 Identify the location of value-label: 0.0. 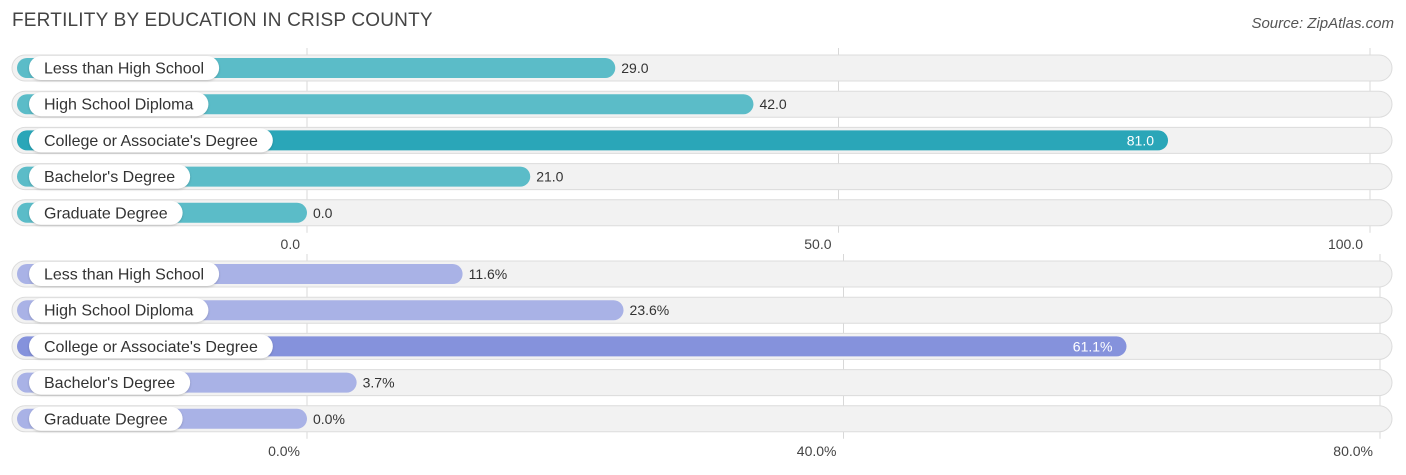
(323, 213).